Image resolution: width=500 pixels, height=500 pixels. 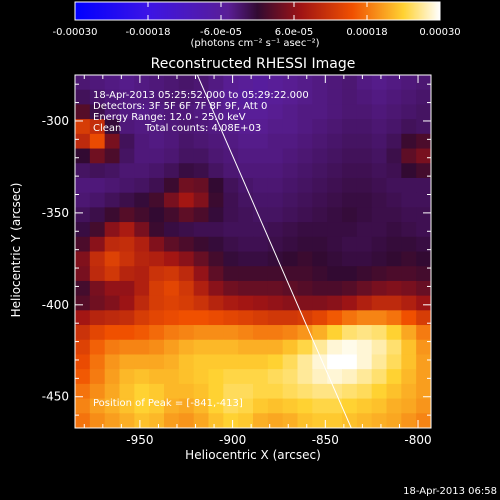 I want to click on colorbar-frame, so click(x=257, y=11).